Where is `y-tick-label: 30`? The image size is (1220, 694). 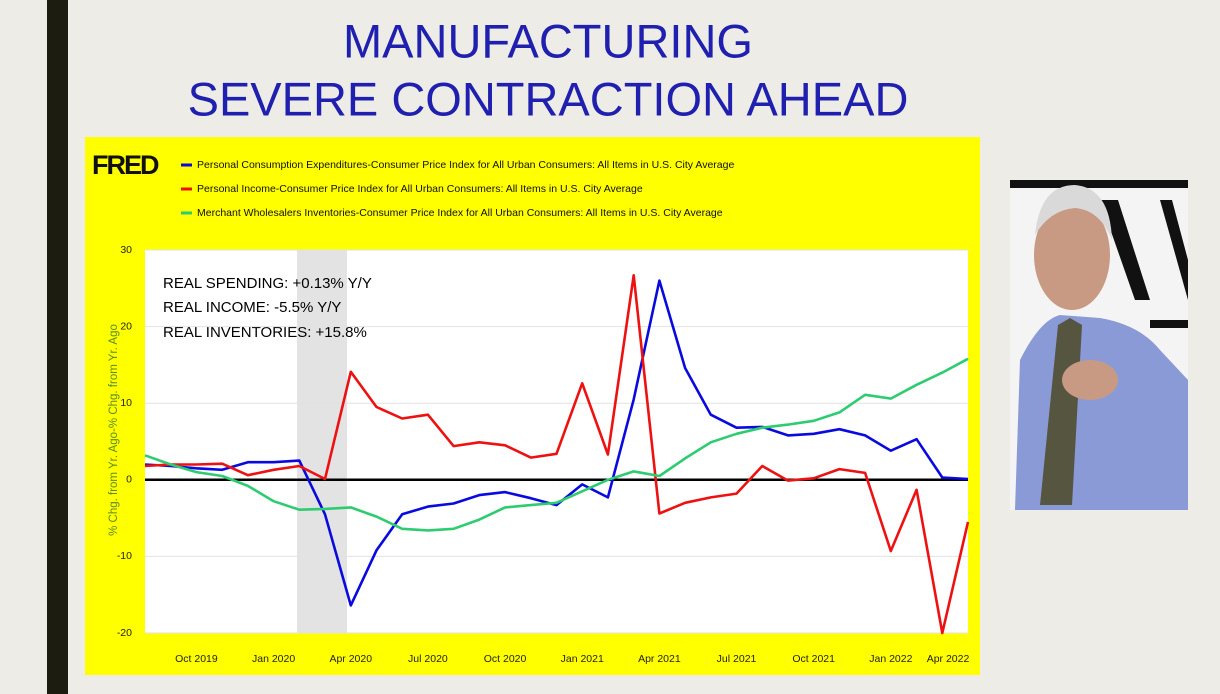
y-tick-label: 30 is located at coordinates (126, 250).